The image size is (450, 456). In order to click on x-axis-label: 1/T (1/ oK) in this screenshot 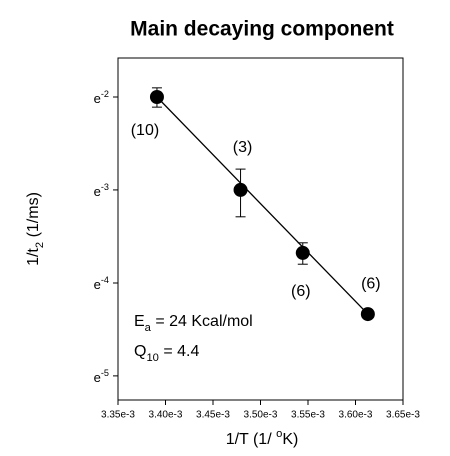, I will do `click(262, 438)`.